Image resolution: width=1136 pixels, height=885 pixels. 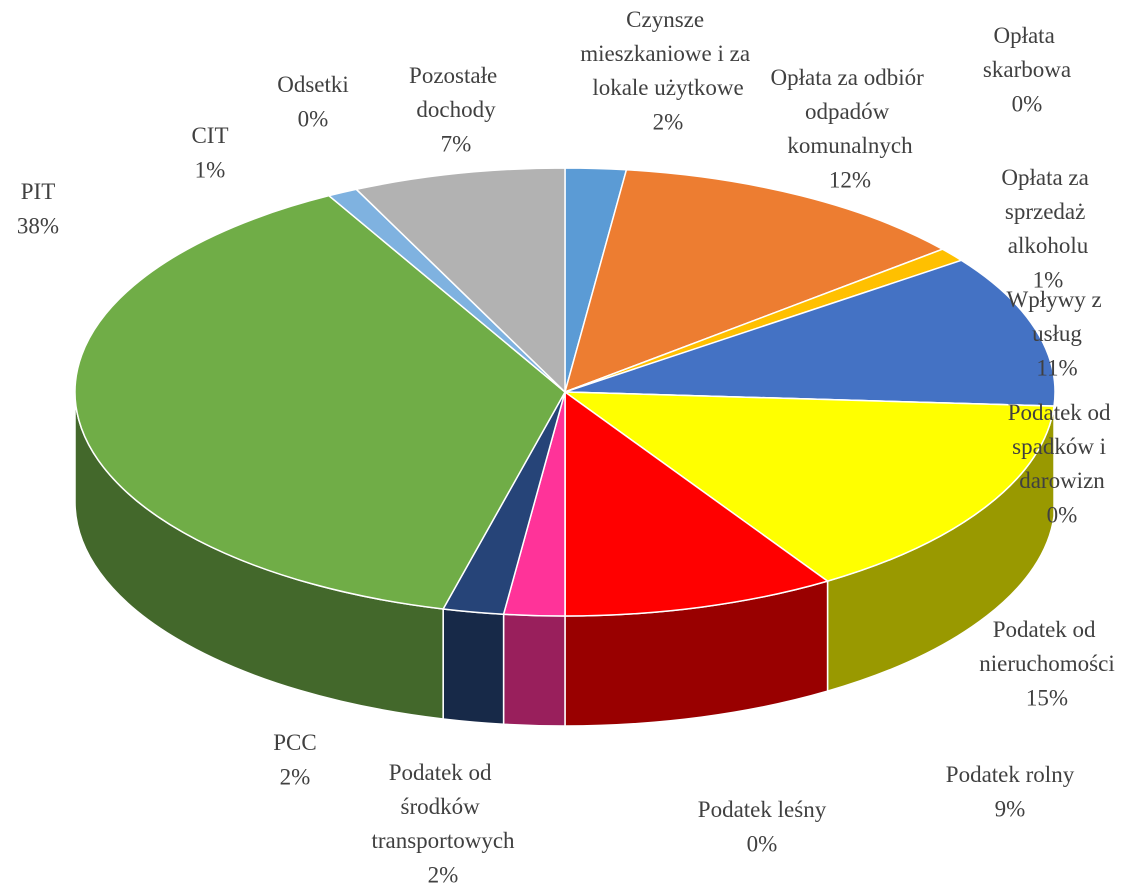 What do you see at coordinates (1062, 446) in the screenshot?
I see `slice-label: Podatek od spadków i darowizn` at bounding box center [1062, 446].